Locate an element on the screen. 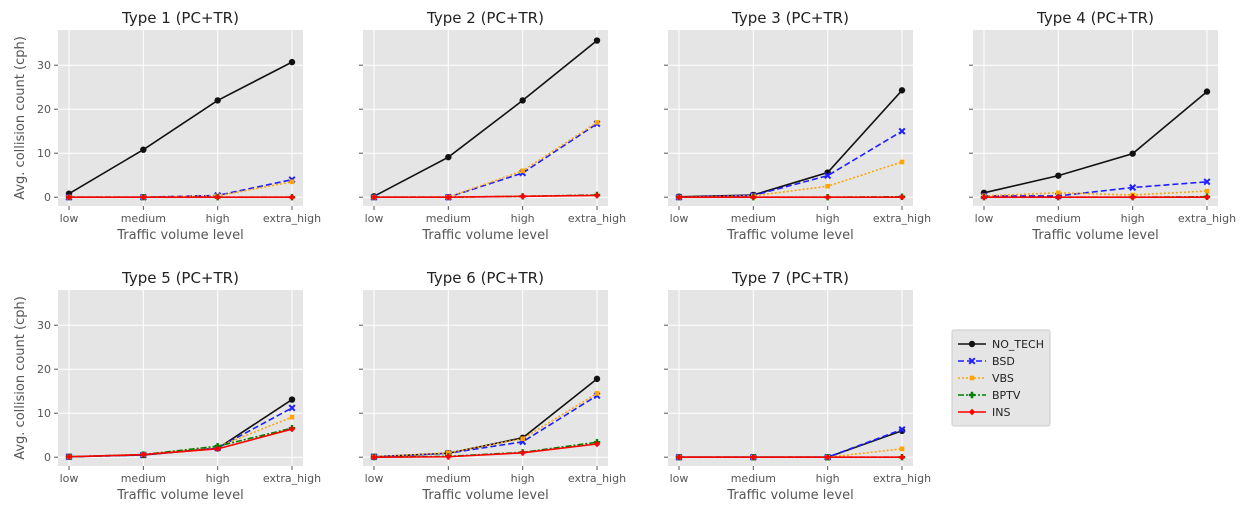  legend-label: INS is located at coordinates (1001, 412).